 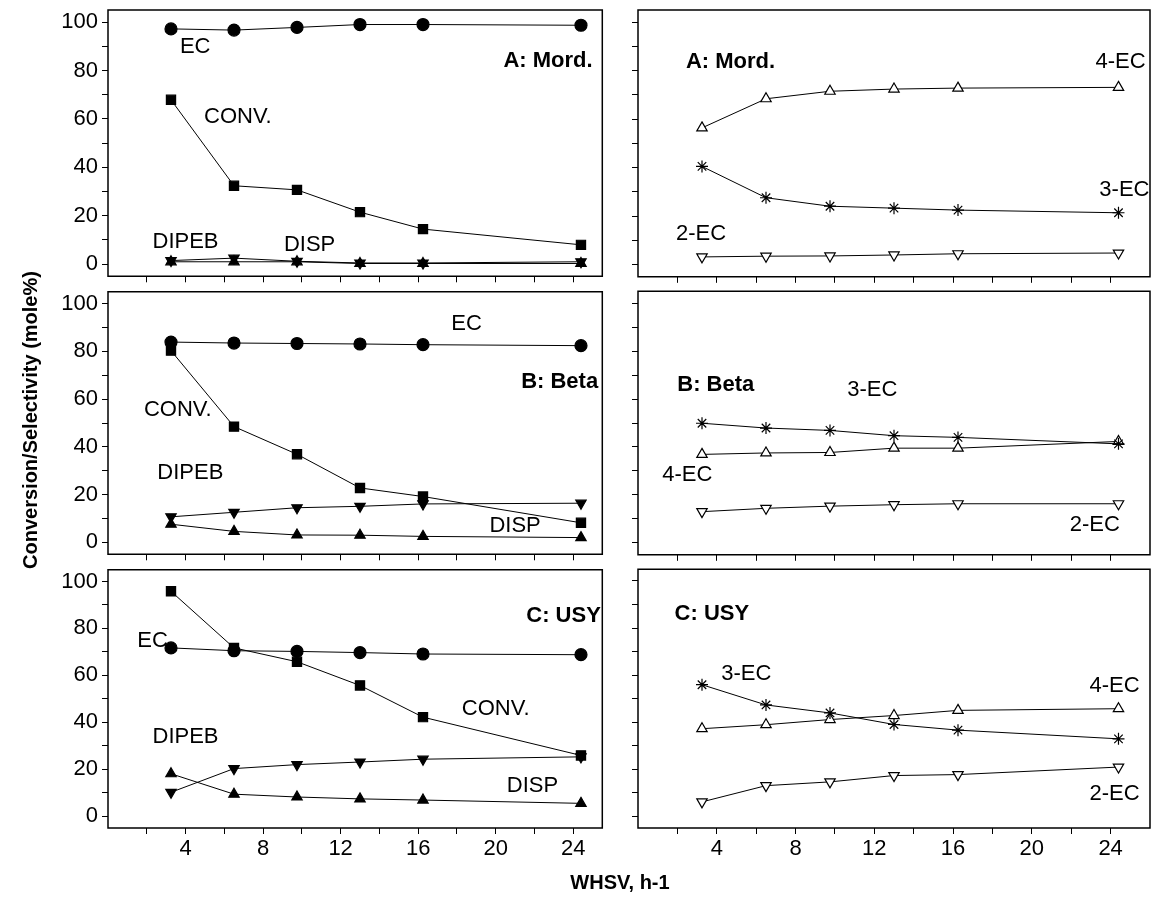 What do you see at coordinates (30, 420) in the screenshot?
I see `y-axis-title: Conversion/Selectivity (mole%)` at bounding box center [30, 420].